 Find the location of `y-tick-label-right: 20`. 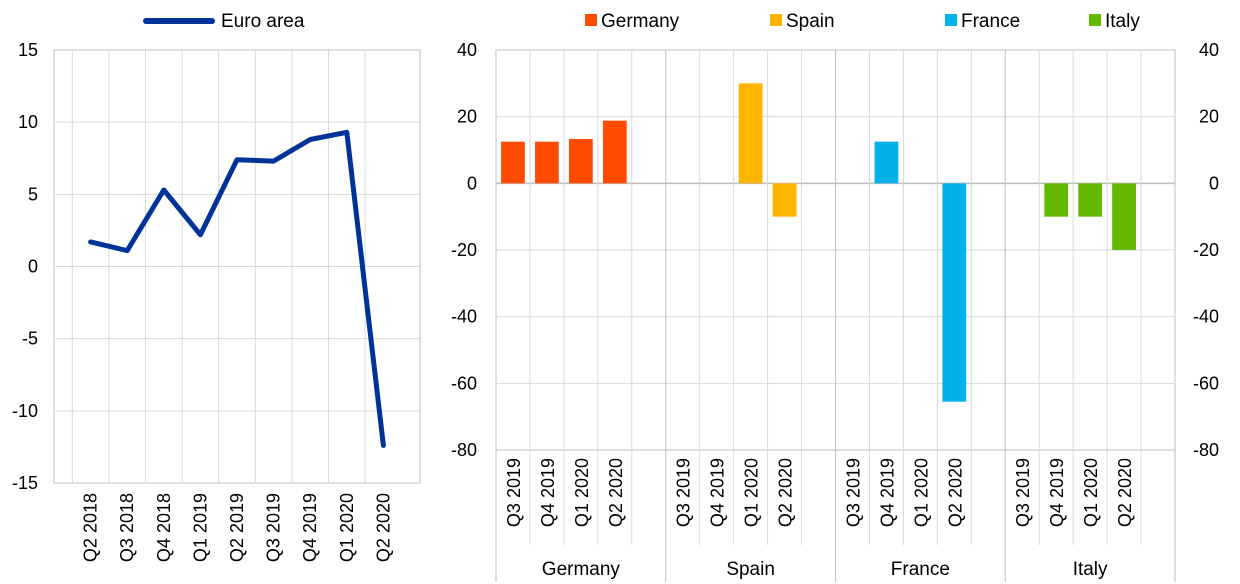

y-tick-label-right: 20 is located at coordinates (1209, 117).